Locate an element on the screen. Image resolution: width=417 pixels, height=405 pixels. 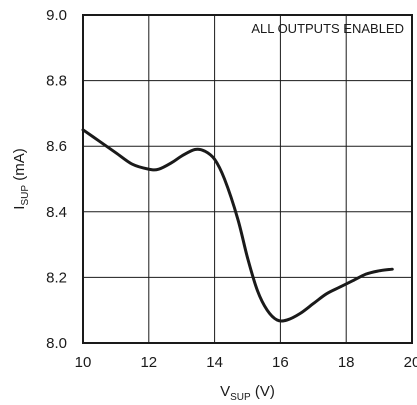
y-tick-label: 8.6 is located at coordinates (56, 146).